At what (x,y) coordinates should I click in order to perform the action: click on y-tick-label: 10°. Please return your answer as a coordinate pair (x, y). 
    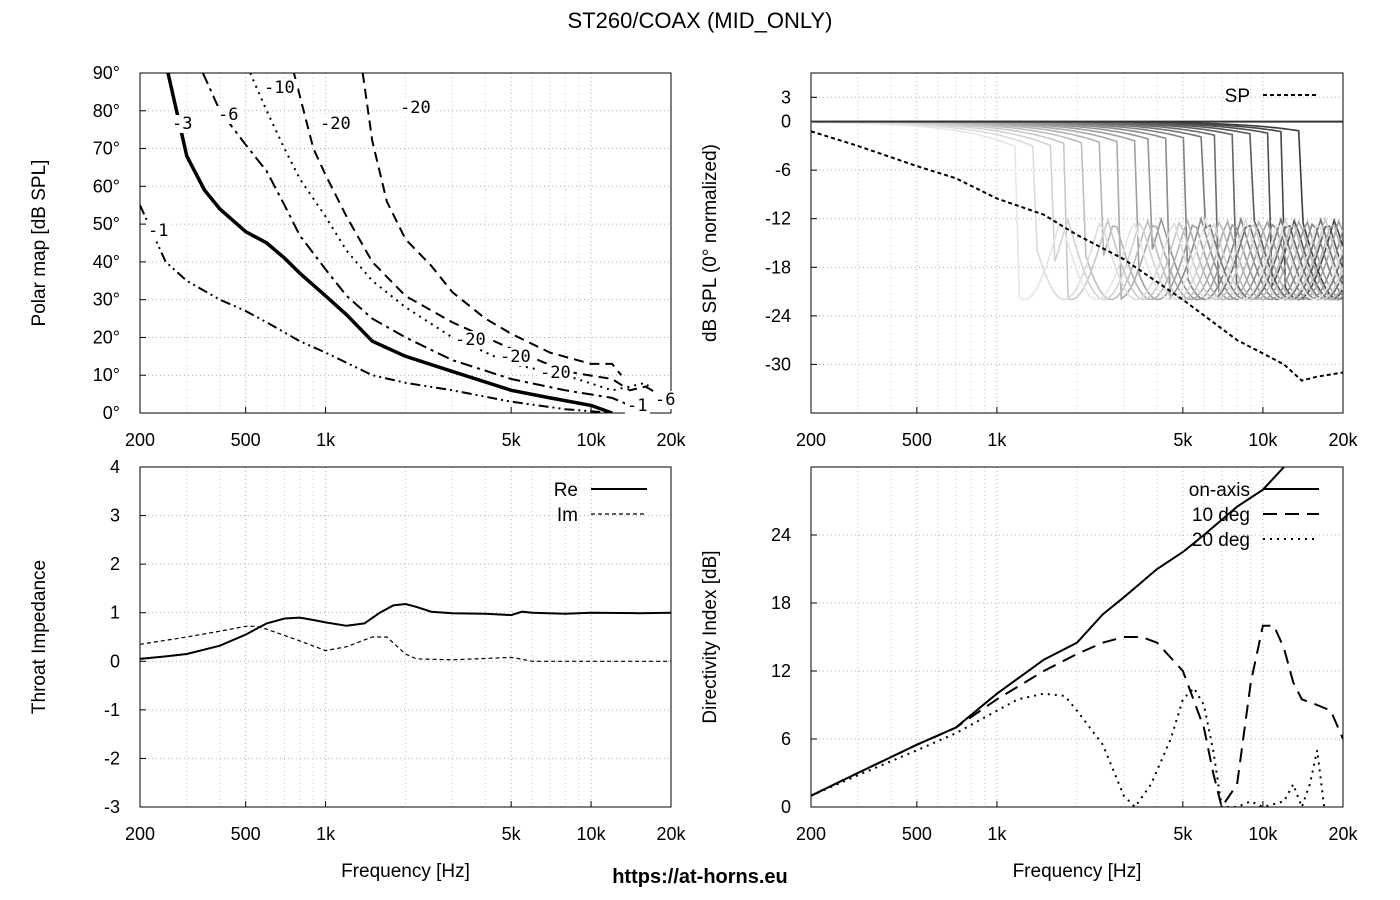
    Looking at the image, I should click on (106, 375).